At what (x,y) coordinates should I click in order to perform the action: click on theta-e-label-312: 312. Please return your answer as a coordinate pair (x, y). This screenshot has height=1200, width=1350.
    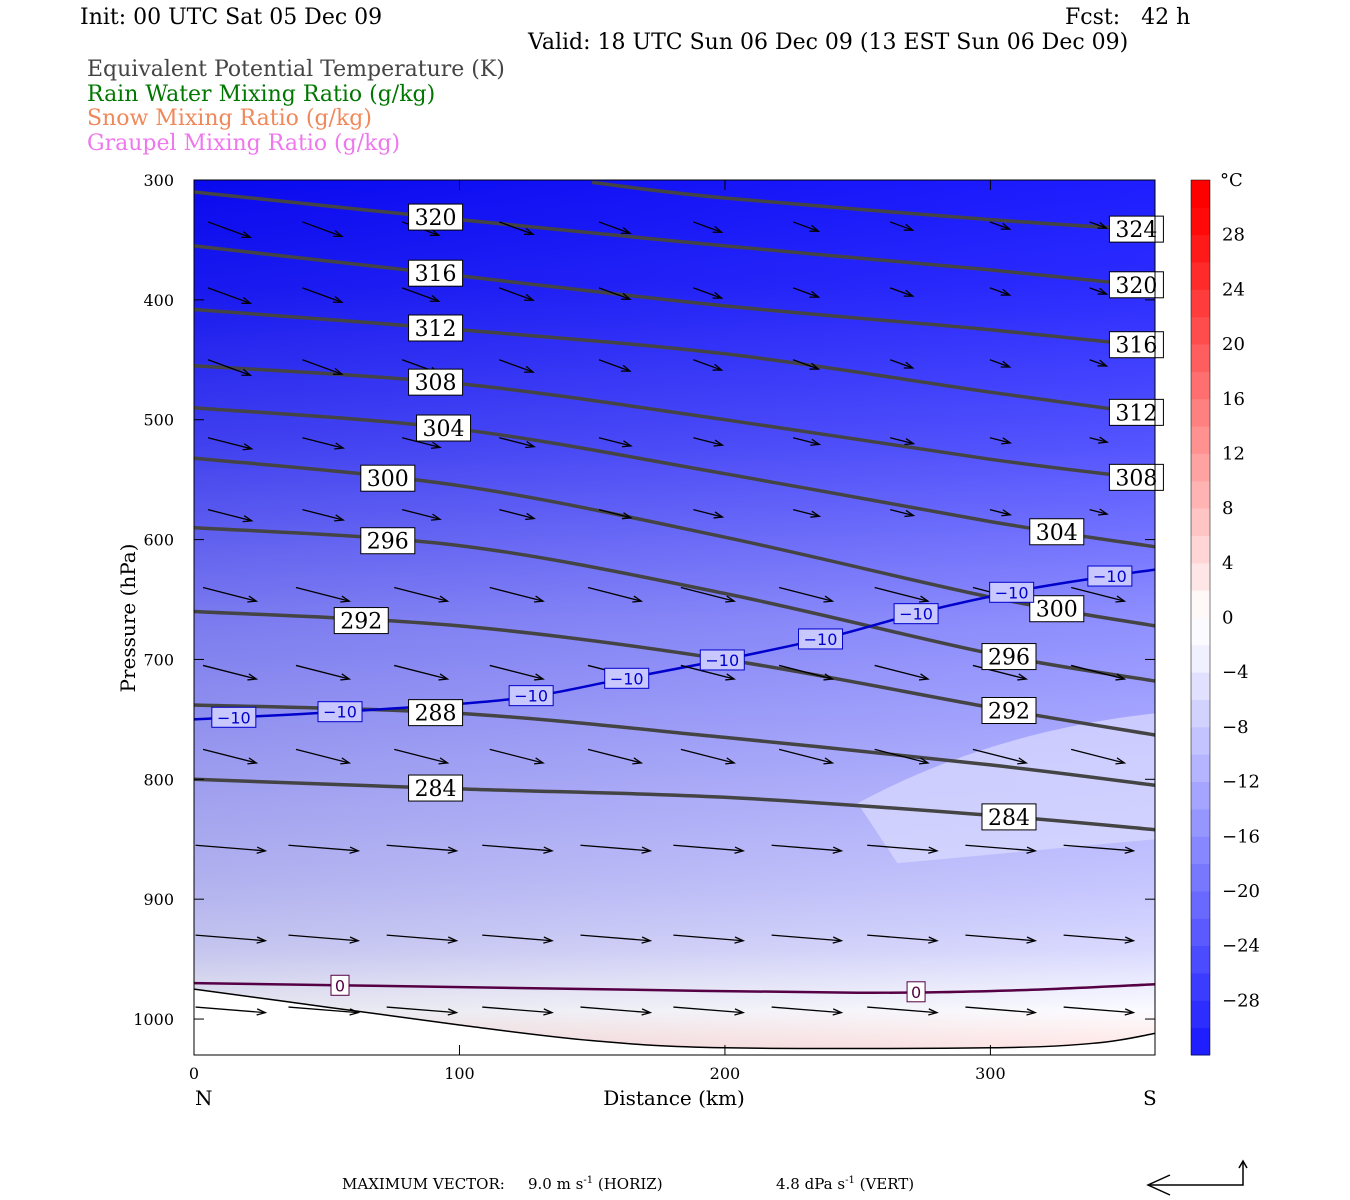
    Looking at the image, I should click on (436, 328).